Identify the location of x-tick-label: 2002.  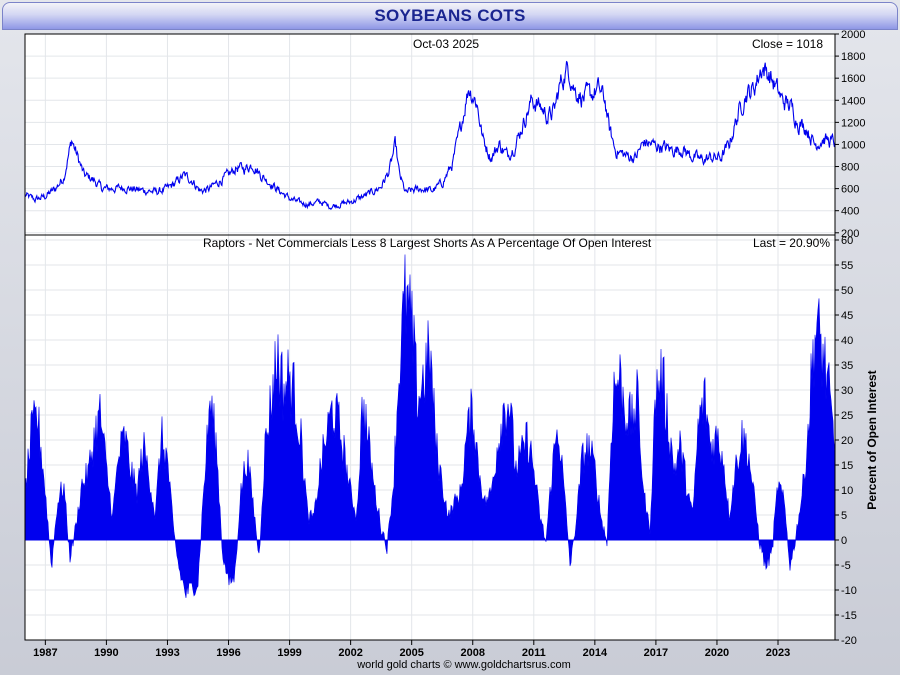
(350, 653).